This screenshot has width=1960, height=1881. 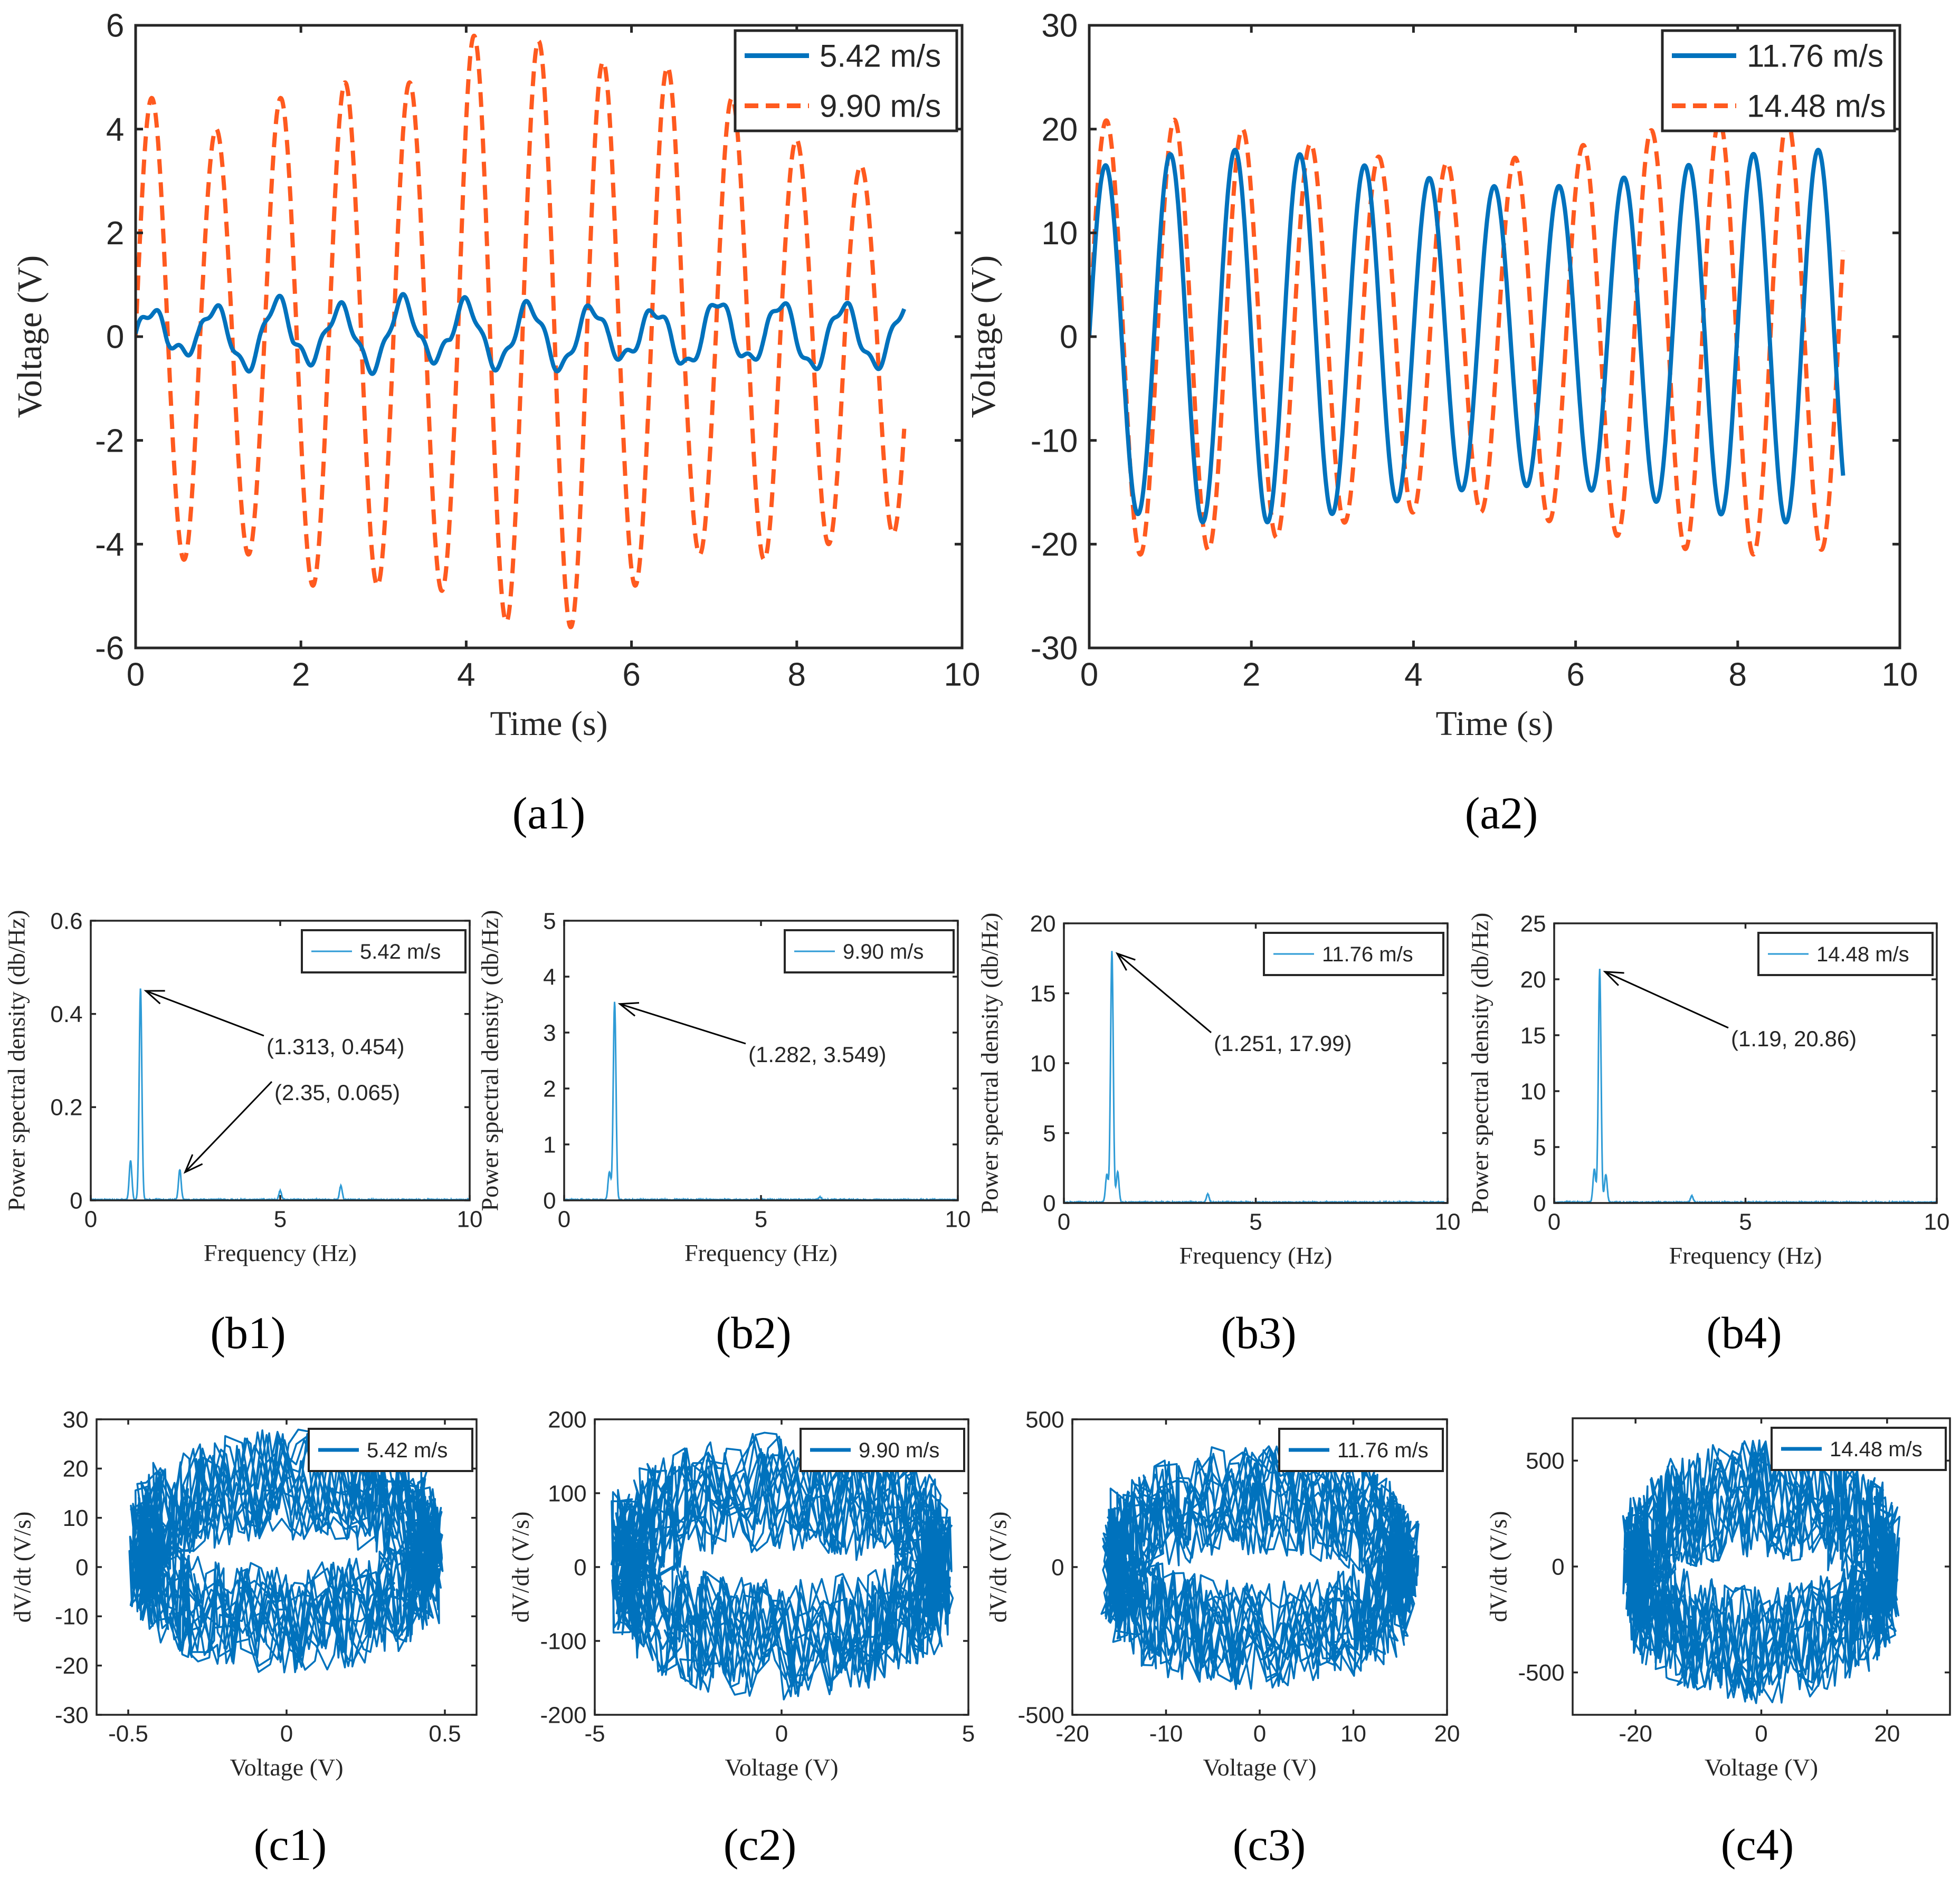 I want to click on legend-label: 5.42 m/s, so click(x=401, y=951).